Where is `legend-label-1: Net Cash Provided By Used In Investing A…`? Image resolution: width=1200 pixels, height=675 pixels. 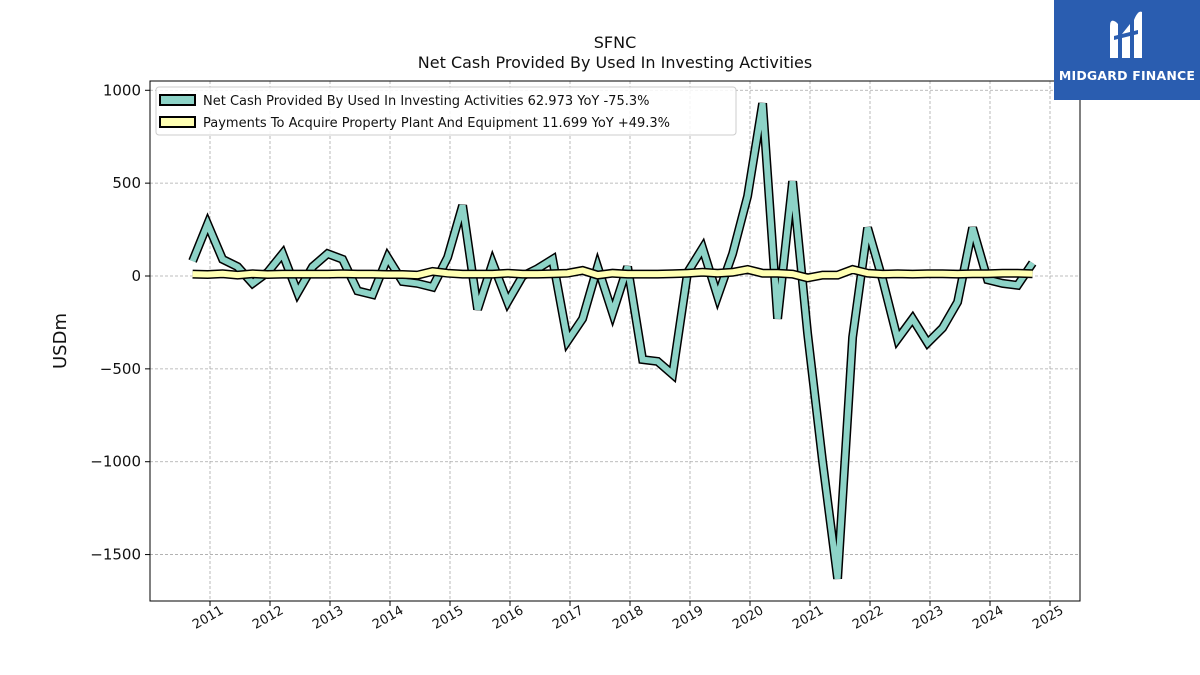 legend-label-1: Net Cash Provided By Used In Investing A… is located at coordinates (426, 101).